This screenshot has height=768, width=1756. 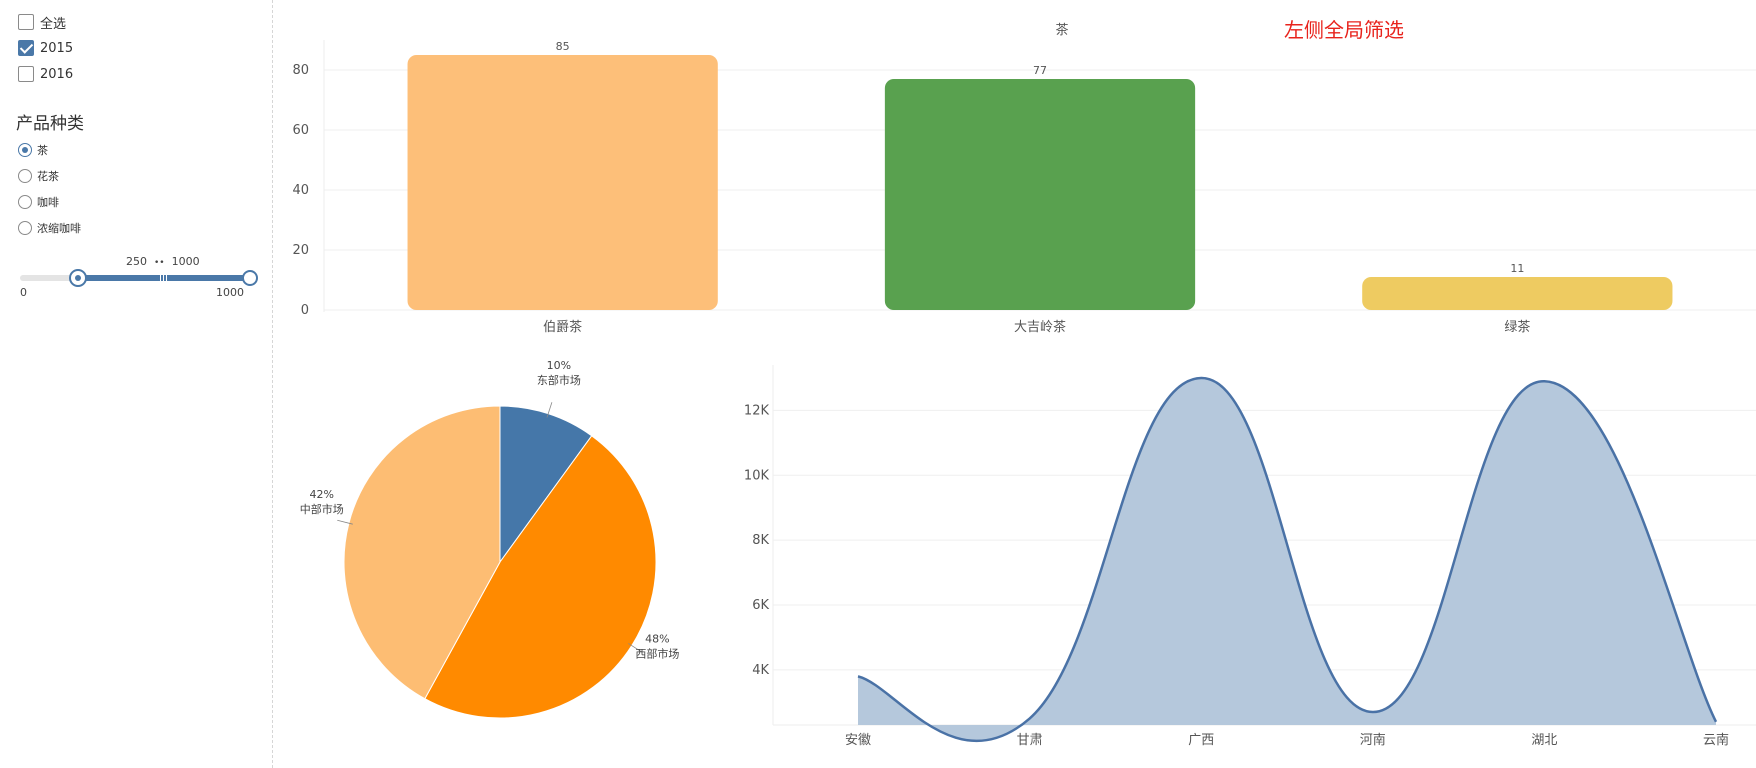 I want to click on bar-chart-x-tick: 伯爵茶, so click(x=562, y=327).